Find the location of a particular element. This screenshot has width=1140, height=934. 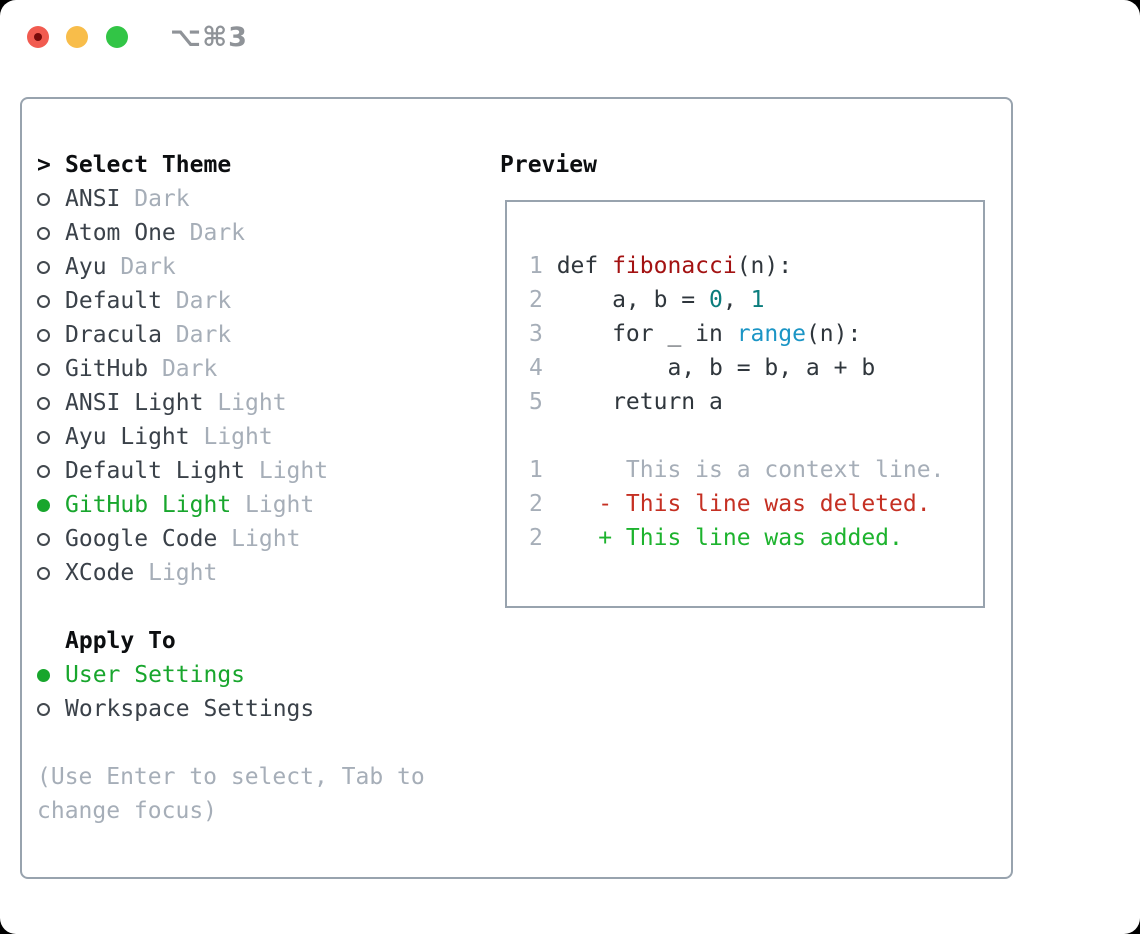

code-line: 1 def fibonacci(n): is located at coordinates (756, 266).